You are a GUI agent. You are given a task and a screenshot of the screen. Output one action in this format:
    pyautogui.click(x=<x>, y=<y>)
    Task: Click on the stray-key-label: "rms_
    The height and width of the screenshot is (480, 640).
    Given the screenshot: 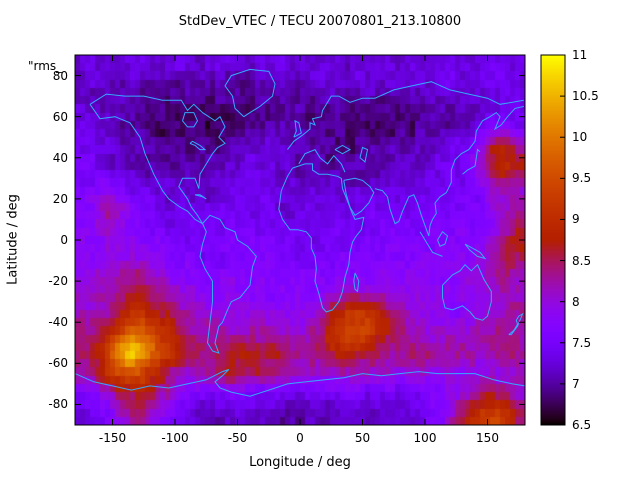 What is the action you would take?
    pyautogui.click(x=45, y=66)
    